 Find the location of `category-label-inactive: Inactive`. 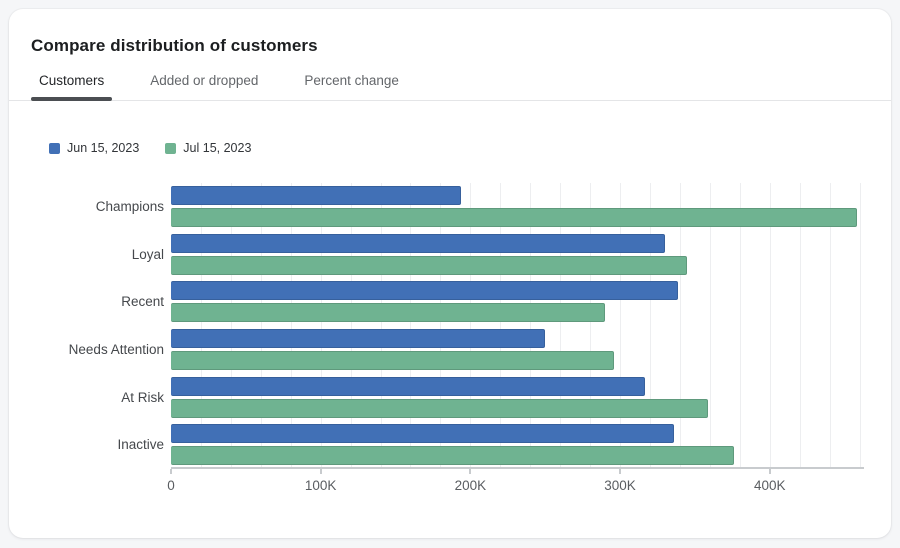

category-label-inactive: Inactive is located at coordinates (140, 445).